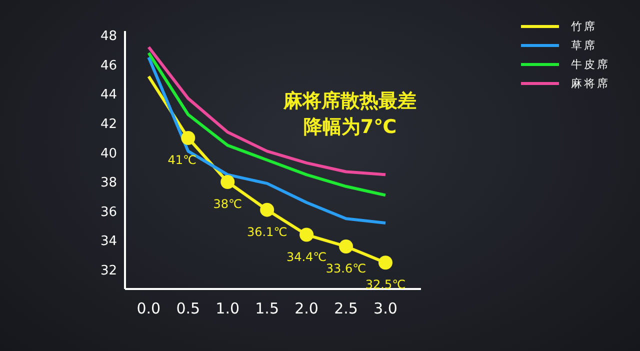  I want to click on x-tick-label: 0.5, so click(188, 309).